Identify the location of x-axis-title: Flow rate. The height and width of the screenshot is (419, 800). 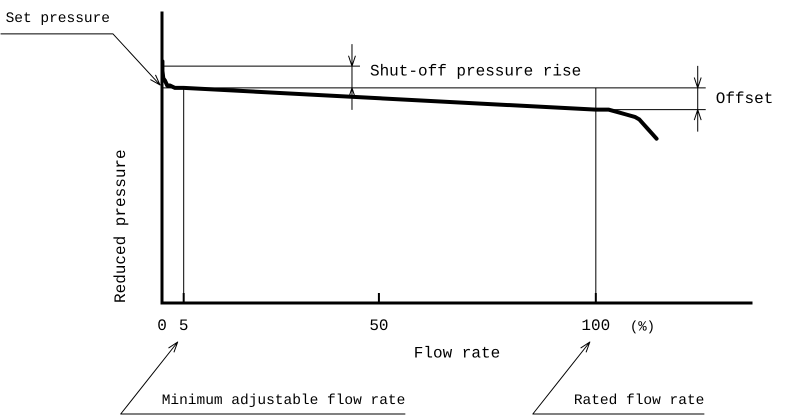
(457, 353).